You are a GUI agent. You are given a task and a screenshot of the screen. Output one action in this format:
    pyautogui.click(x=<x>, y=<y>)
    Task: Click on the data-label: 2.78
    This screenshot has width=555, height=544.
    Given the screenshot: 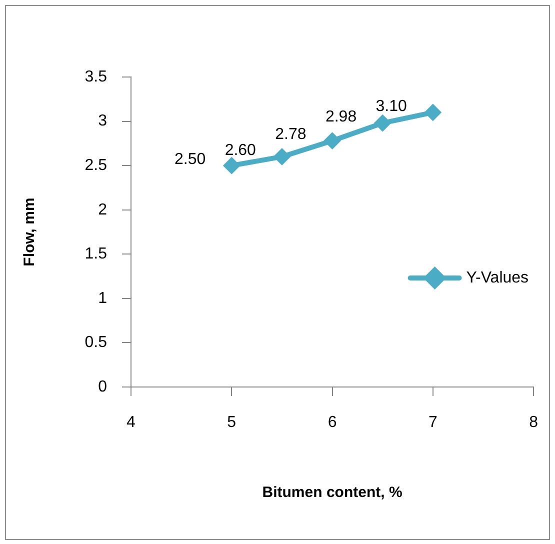 What is the action you would take?
    pyautogui.click(x=290, y=135)
    